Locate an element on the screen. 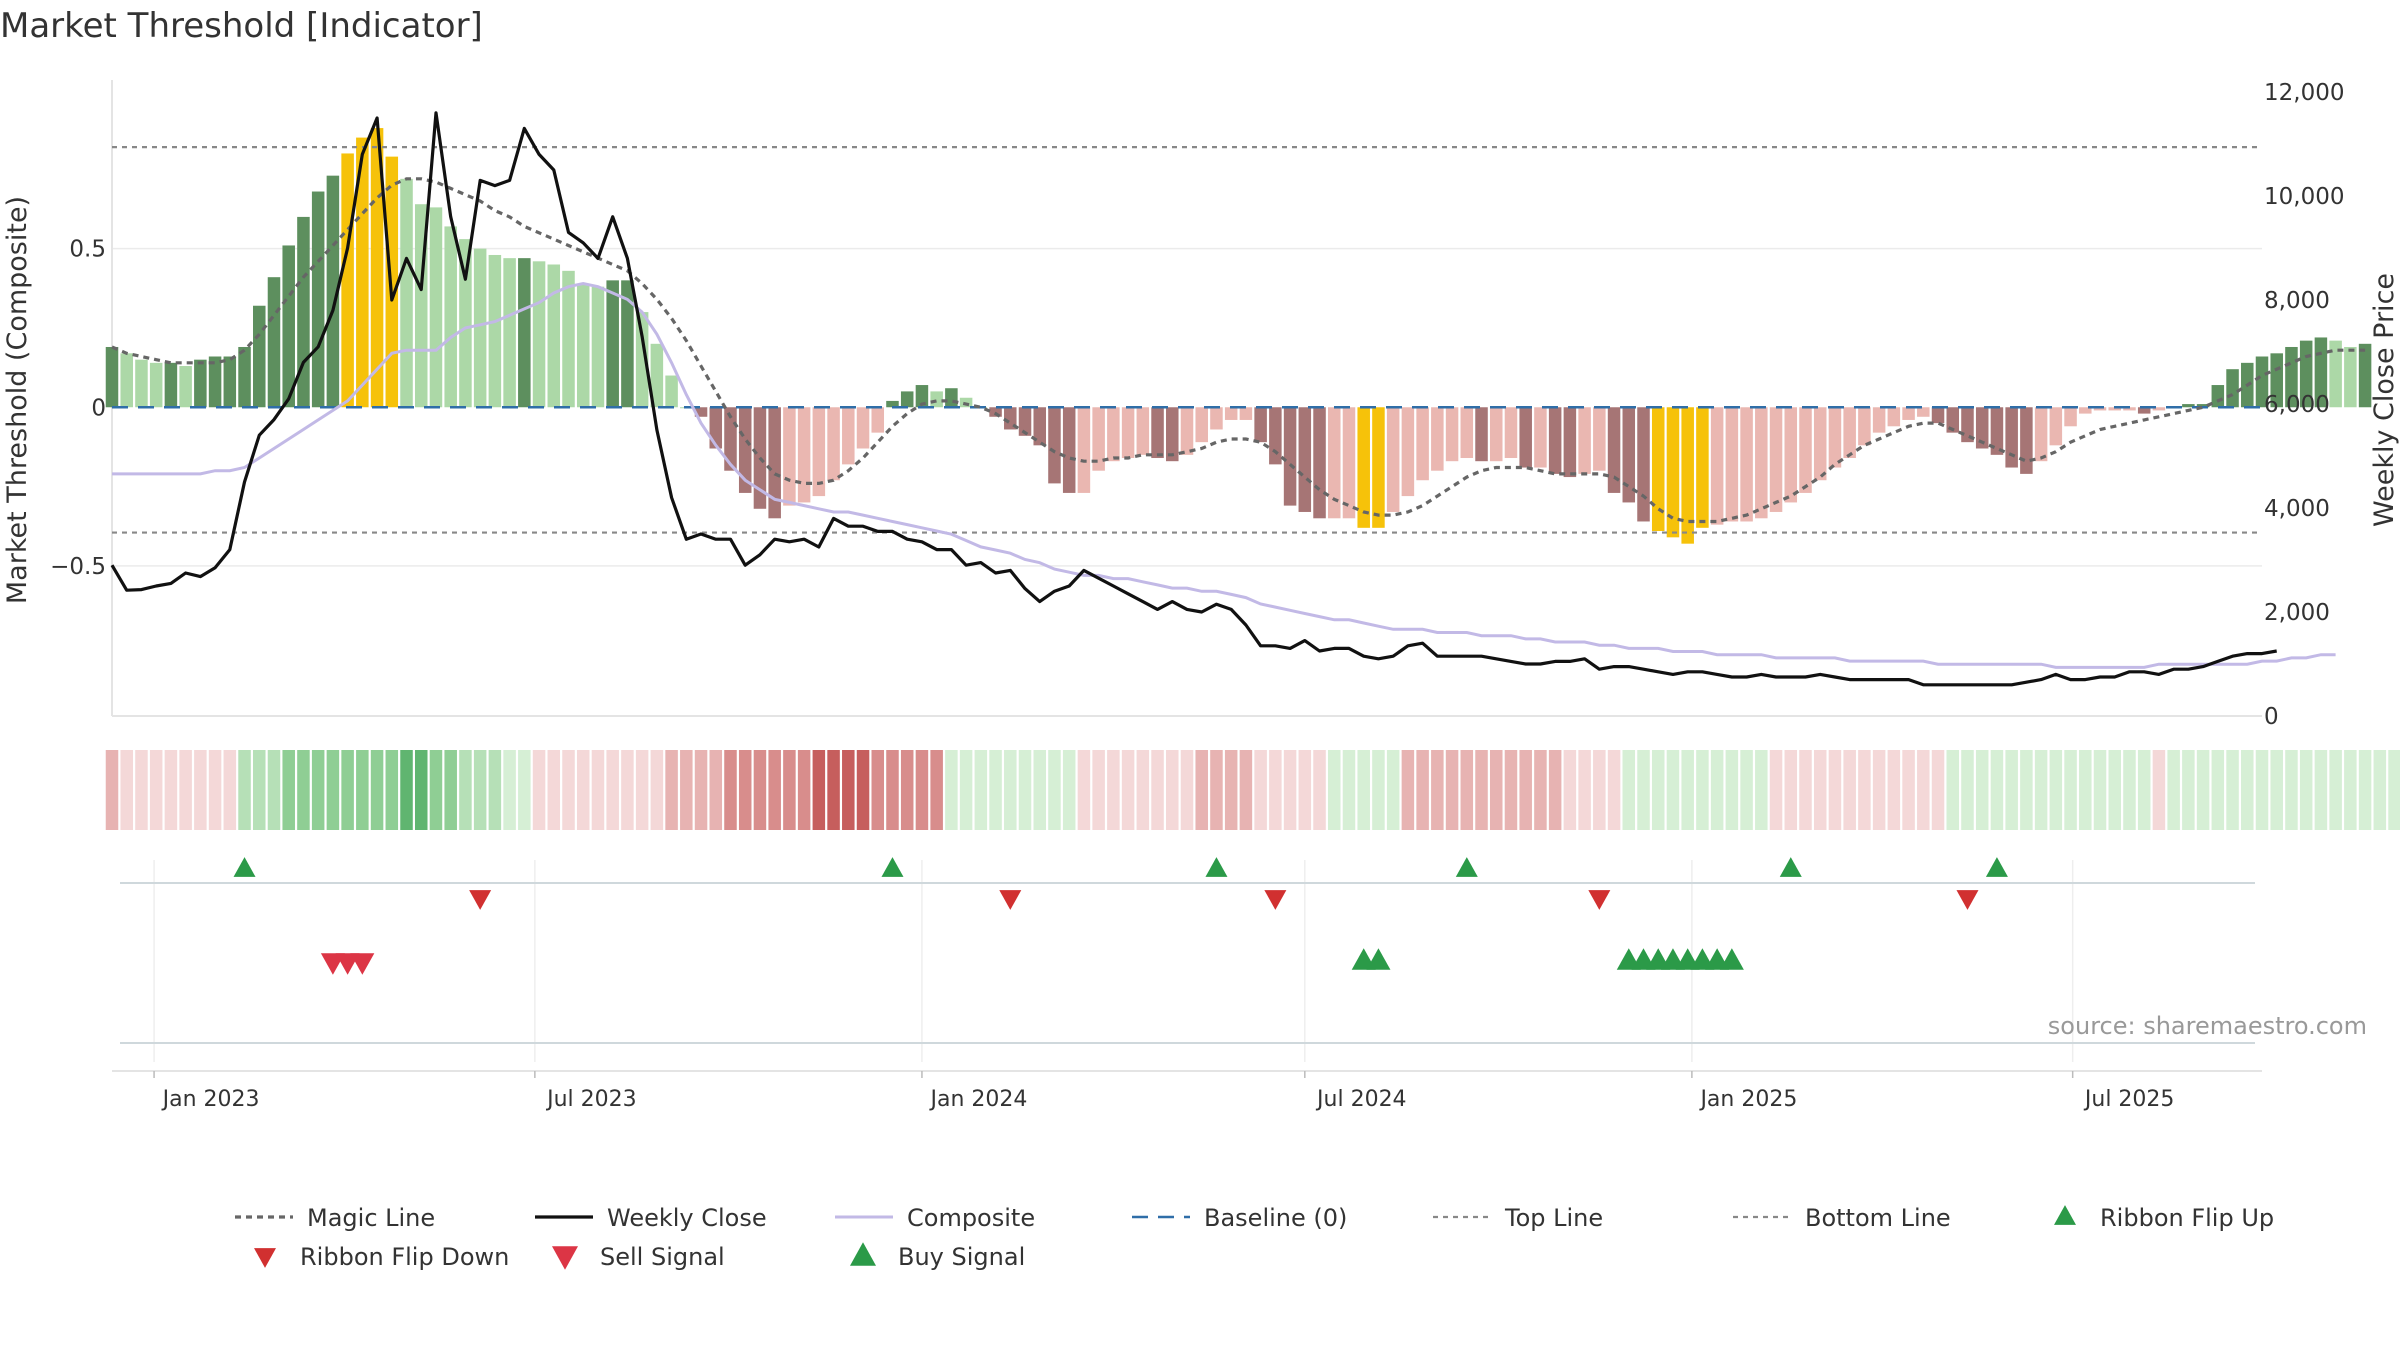  right-tick-label: 6,000 is located at coordinates (2297, 405).